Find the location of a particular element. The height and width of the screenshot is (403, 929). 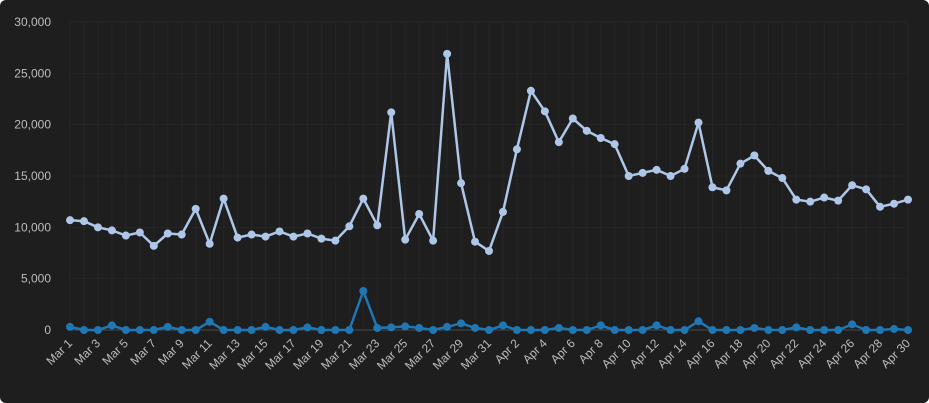

x-tick-label: Apr 24 is located at coordinates (811, 353).